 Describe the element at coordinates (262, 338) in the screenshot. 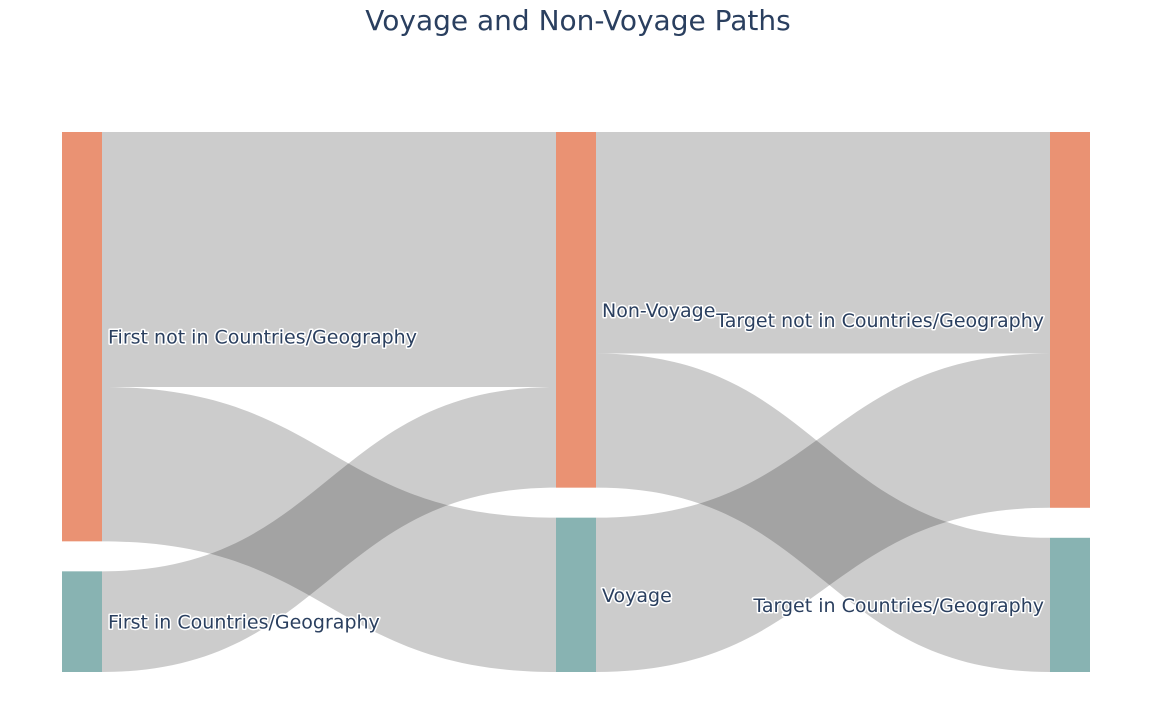

I see `sankey-node-label: First not in Countries/Geography` at that location.